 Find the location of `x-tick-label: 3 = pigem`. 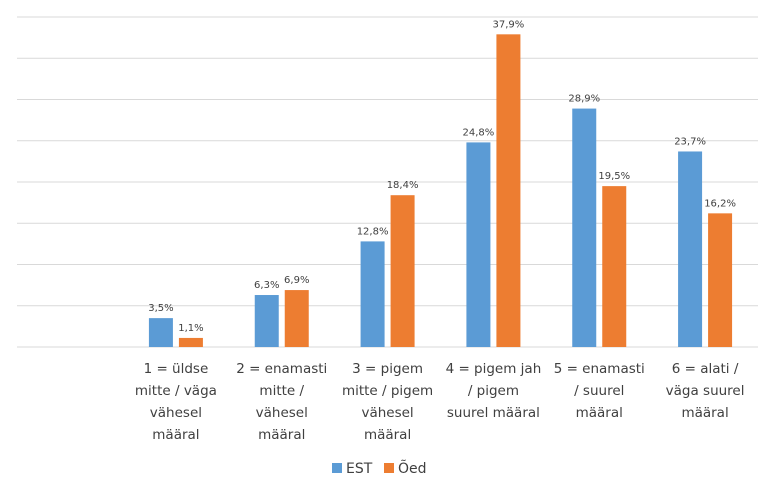

x-tick-label: 3 = pigem is located at coordinates (387, 369).